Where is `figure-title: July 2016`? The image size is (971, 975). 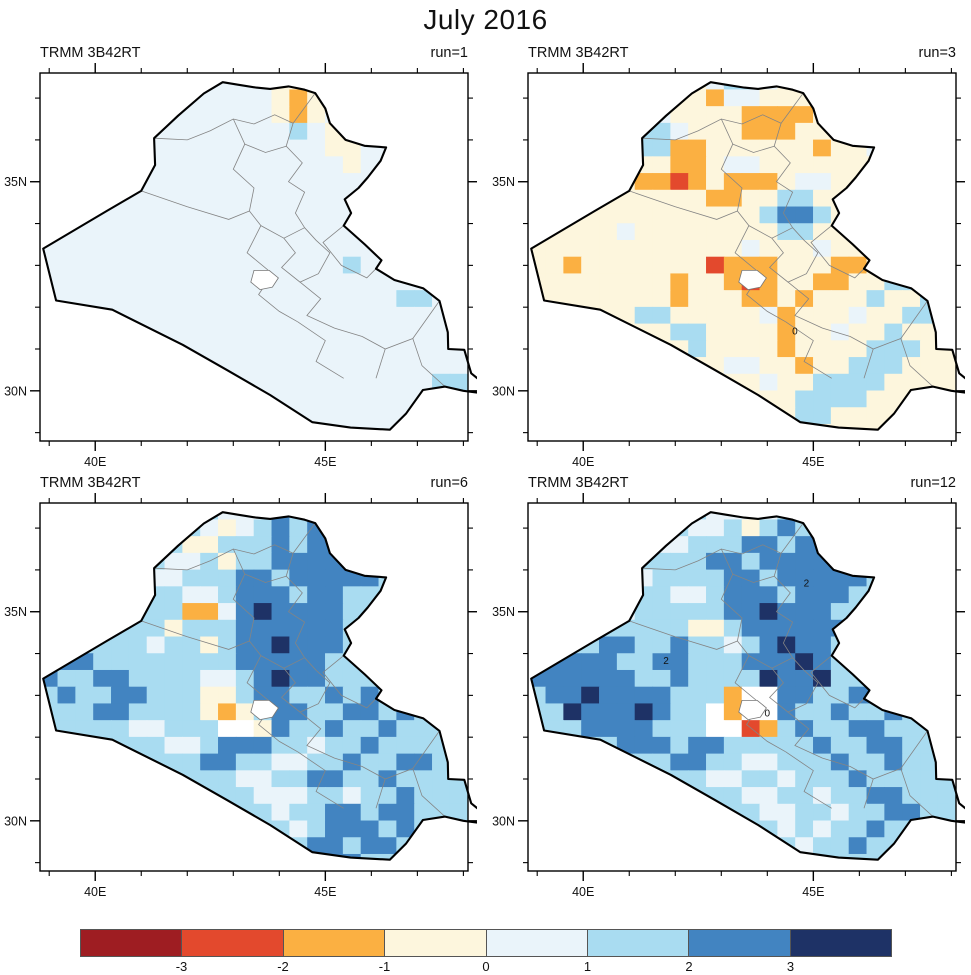
figure-title: July 2016 is located at coordinates (485, 19).